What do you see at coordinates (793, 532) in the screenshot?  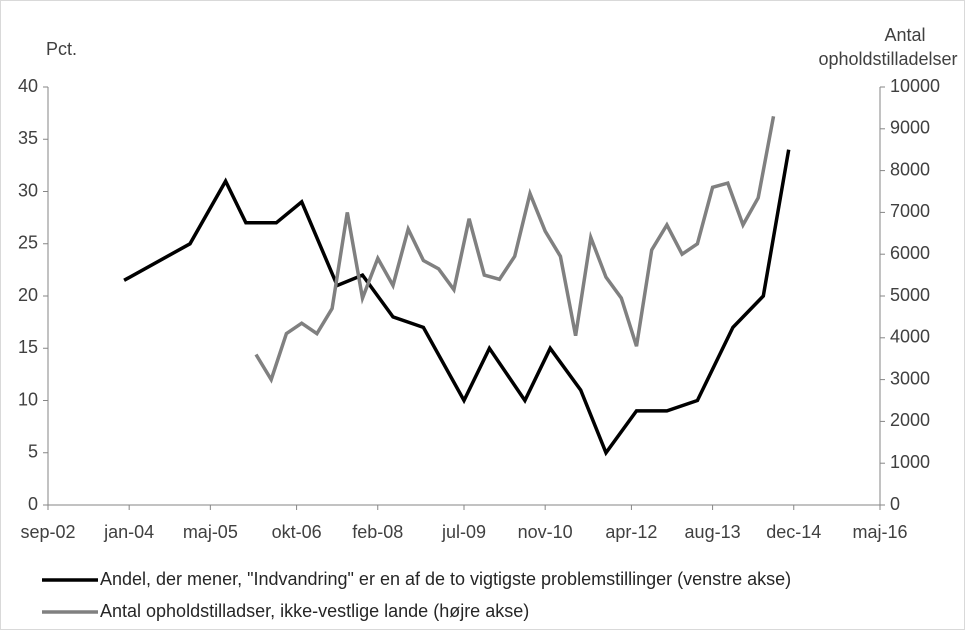 I see `x-tick-label: dec-14` at bounding box center [793, 532].